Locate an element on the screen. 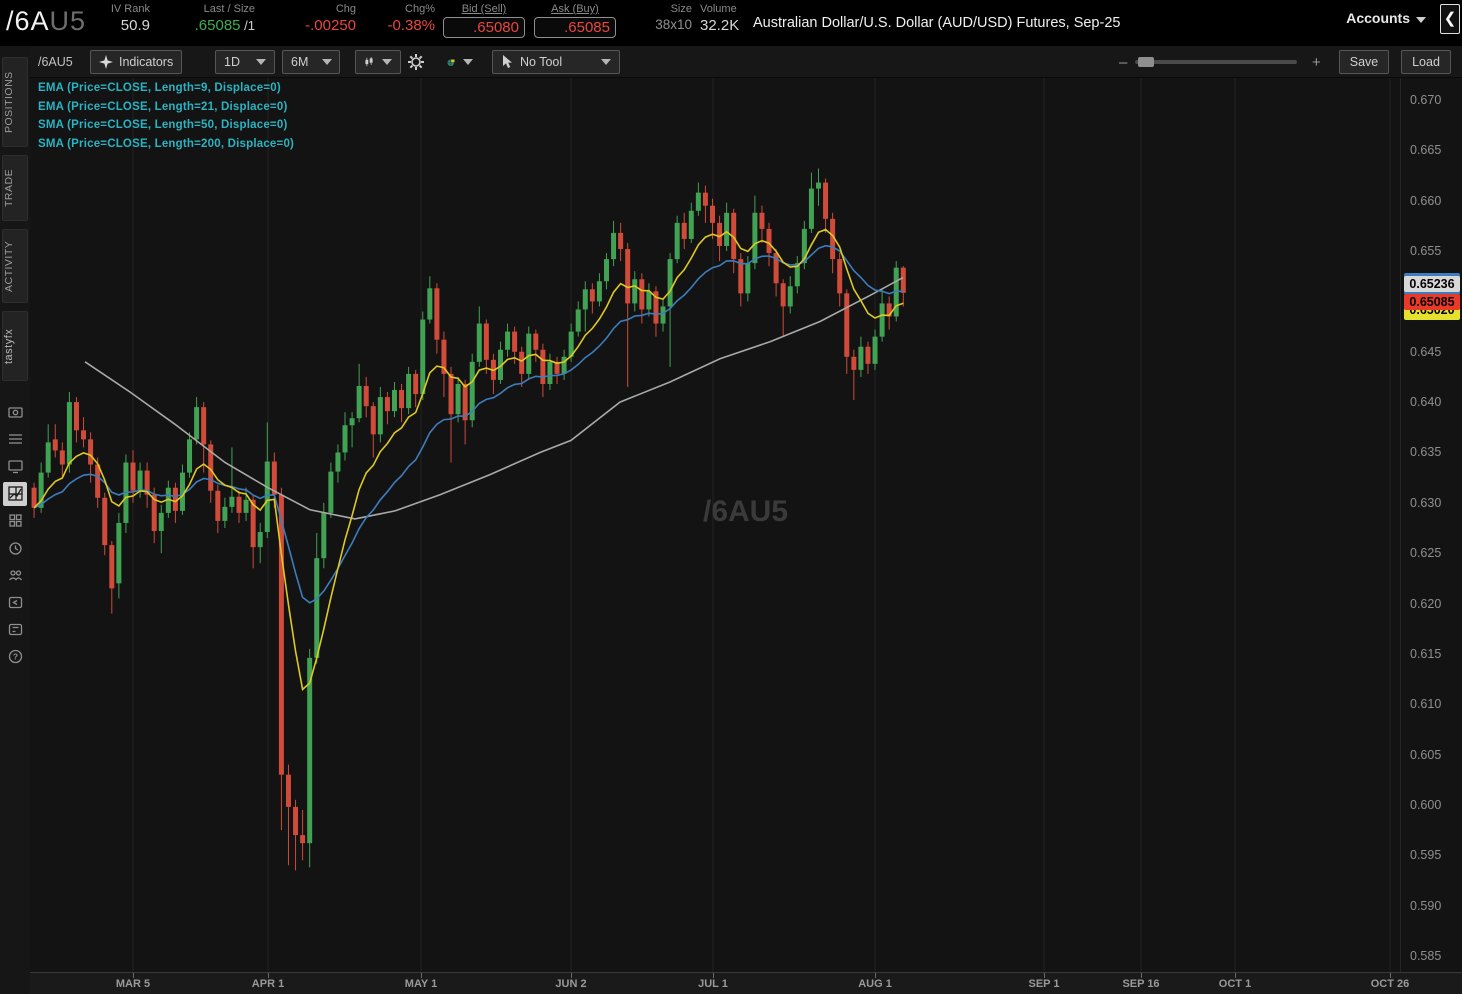 Image resolution: width=1462 pixels, height=994 pixels. sidebar-grid-icon is located at coordinates (15, 521).